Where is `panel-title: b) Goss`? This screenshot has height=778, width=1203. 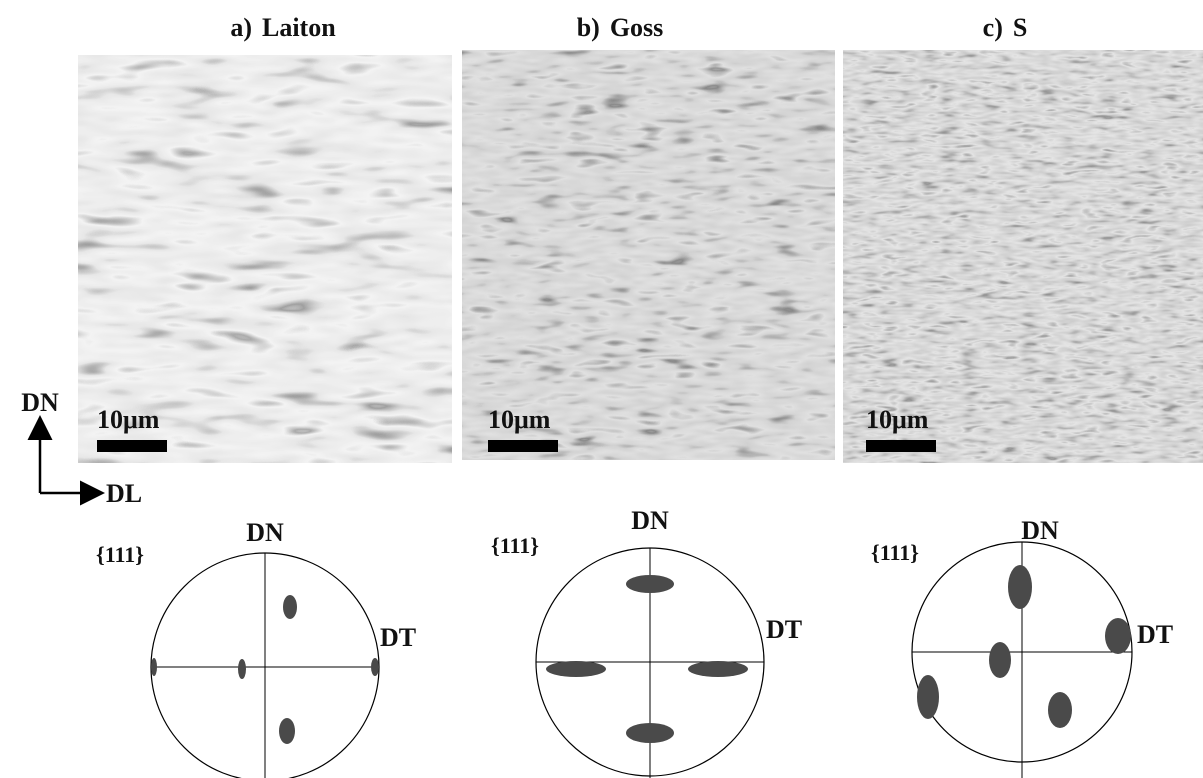 panel-title: b) Goss is located at coordinates (620, 27).